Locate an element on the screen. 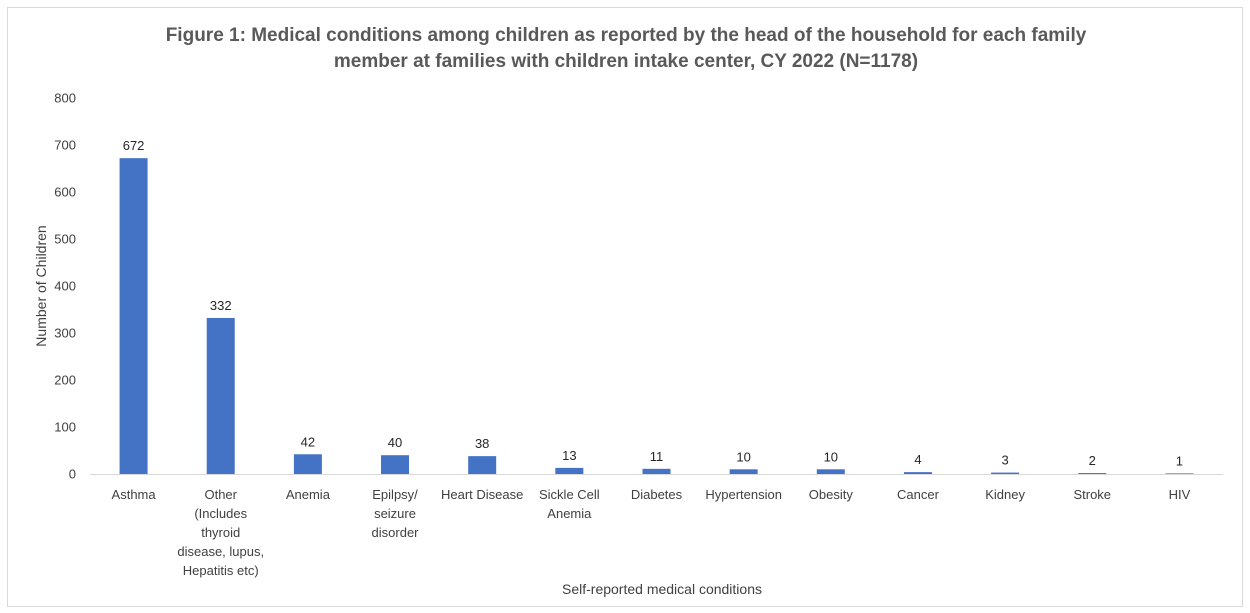 Image resolution: width=1250 pixels, height=613 pixels. y-tick-label: 400 is located at coordinates (65, 286).